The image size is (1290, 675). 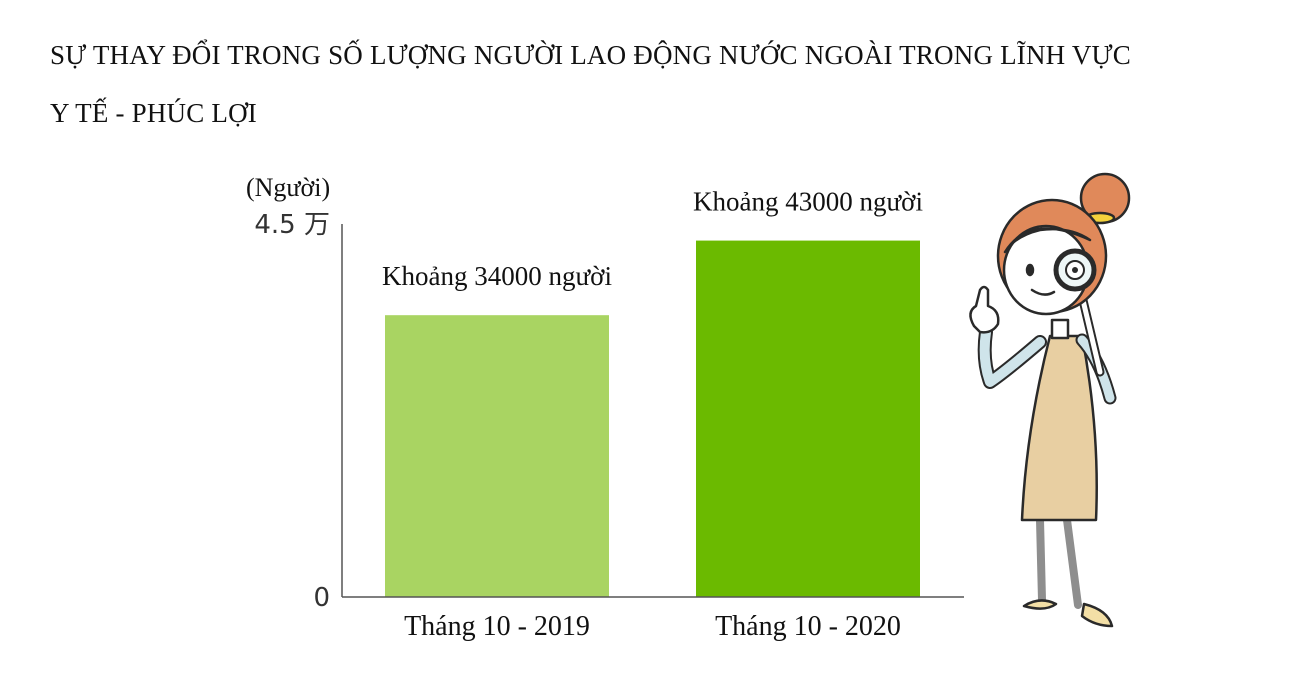 I want to click on illustration-leg-right, so click(x=1072, y=562).